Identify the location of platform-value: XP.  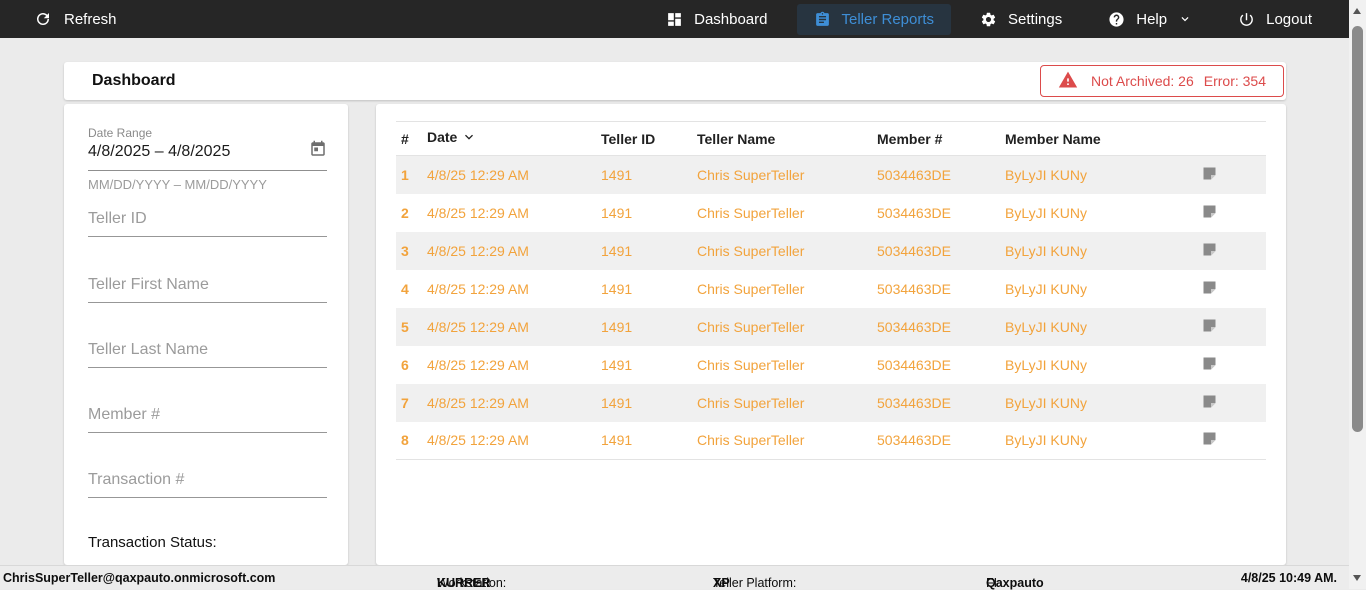
(721, 583).